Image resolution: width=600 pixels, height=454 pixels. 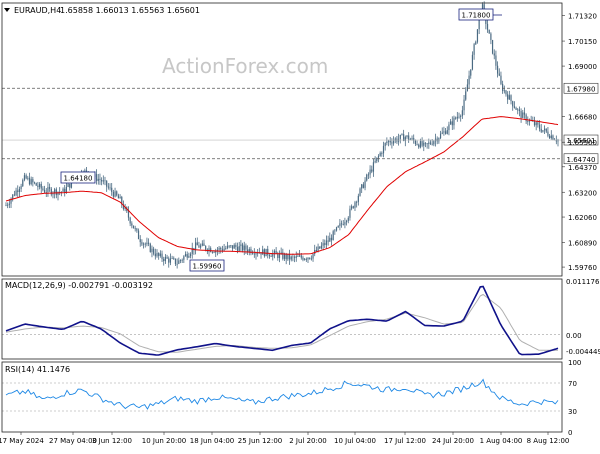 What do you see at coordinates (582, 244) in the screenshot?
I see `y-tick-label: 1.60890` at bounding box center [582, 244].